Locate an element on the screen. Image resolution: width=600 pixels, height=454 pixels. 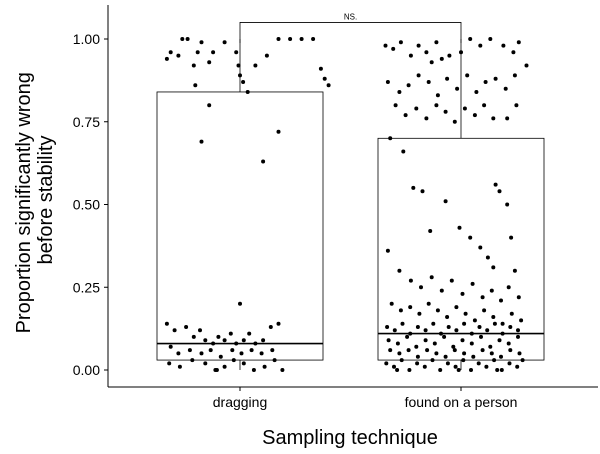
x-tick-label: found on a person is located at coordinates (461, 402).